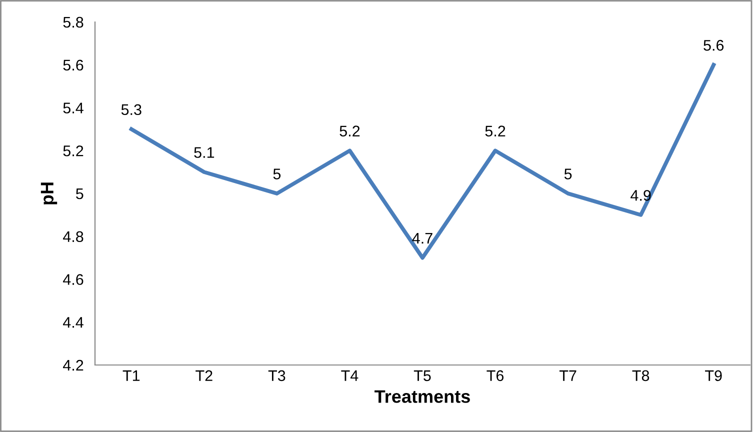 The height and width of the screenshot is (432, 753). What do you see at coordinates (714, 45) in the screenshot?
I see `data-label: 5.6` at bounding box center [714, 45].